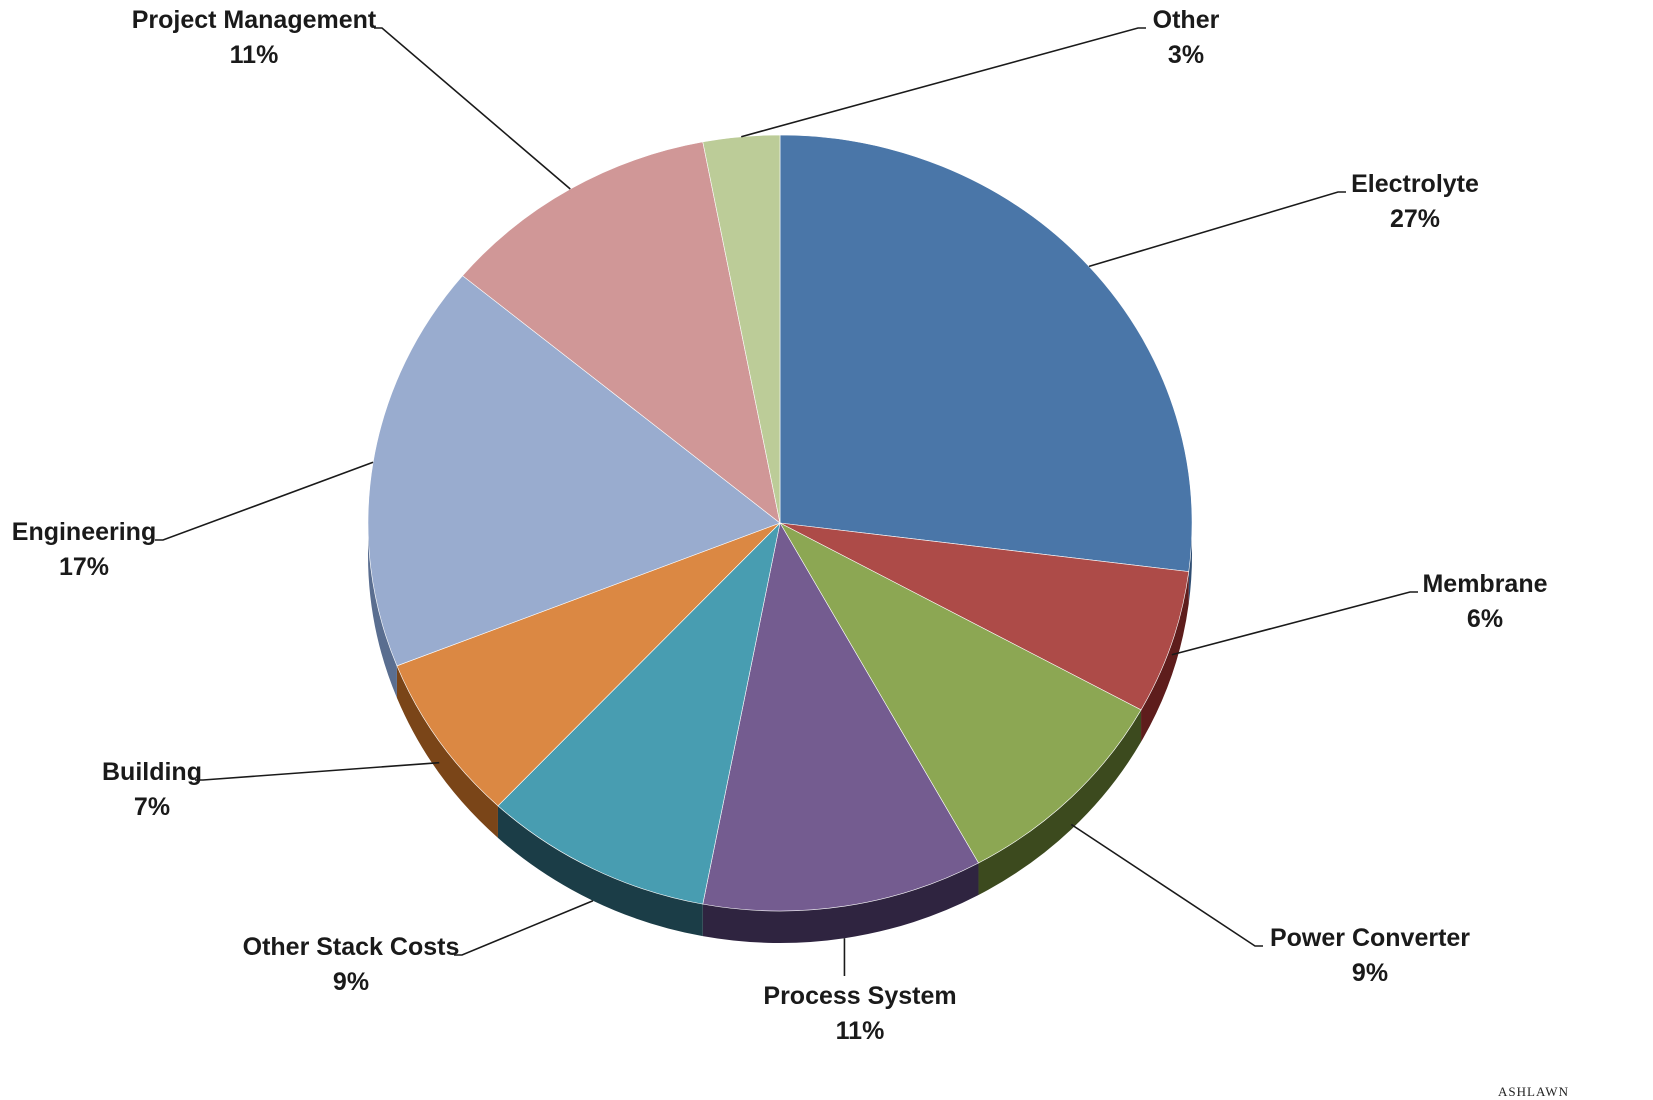 The width and height of the screenshot is (1653, 1100). What do you see at coordinates (351, 982) in the screenshot?
I see `slice-value-4: 9%` at bounding box center [351, 982].